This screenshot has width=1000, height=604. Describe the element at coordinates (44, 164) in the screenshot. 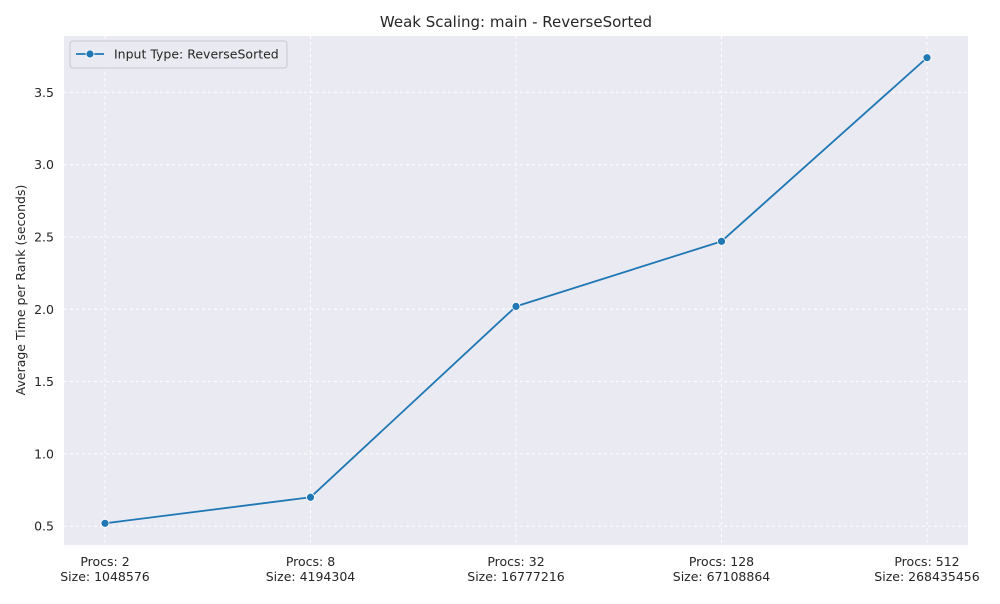

I see `y-tick-label: 3.0` at that location.